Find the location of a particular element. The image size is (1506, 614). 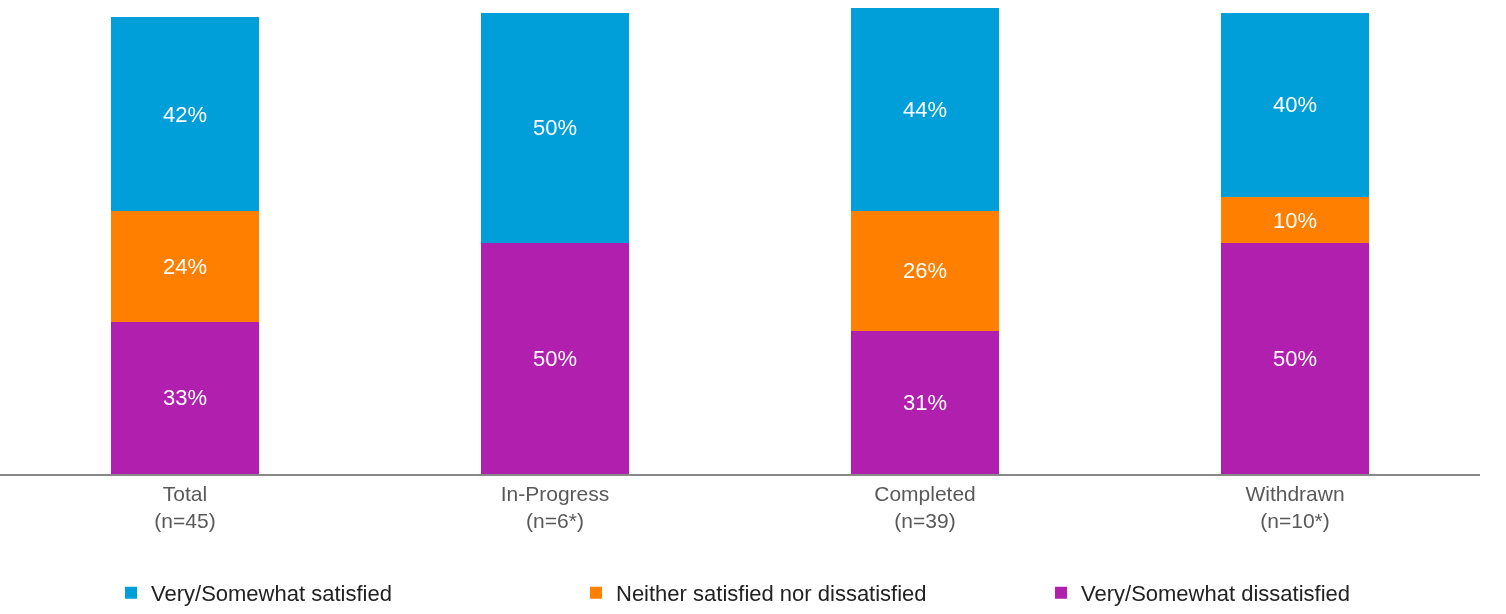

x-tick-label: Total (n=45) is located at coordinates (185, 507).